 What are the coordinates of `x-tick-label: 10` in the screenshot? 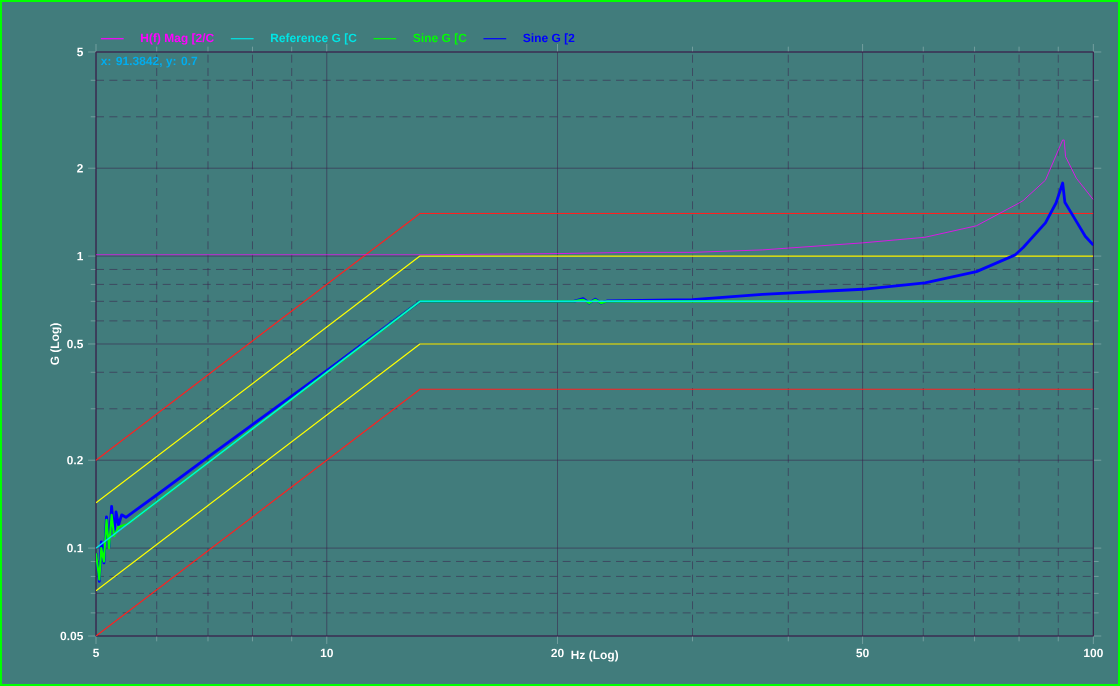 It's located at (326, 653).